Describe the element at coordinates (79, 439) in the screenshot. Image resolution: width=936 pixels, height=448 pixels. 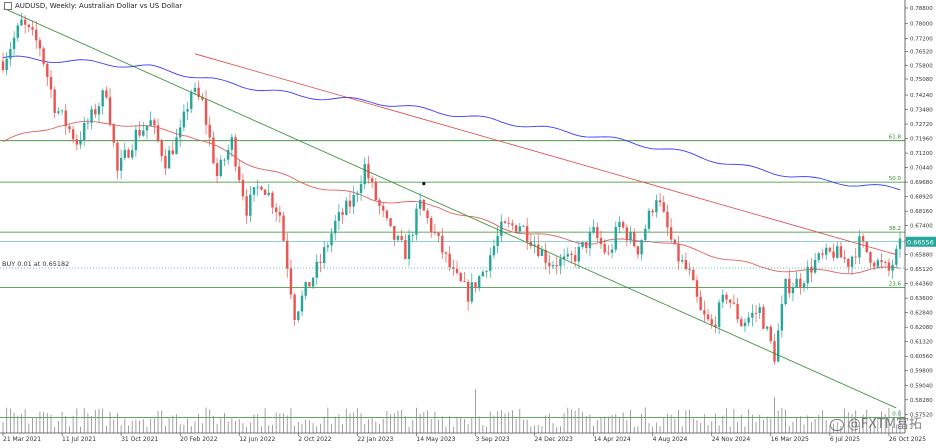
I see `date-tick-label: 11 Jul 2021` at that location.